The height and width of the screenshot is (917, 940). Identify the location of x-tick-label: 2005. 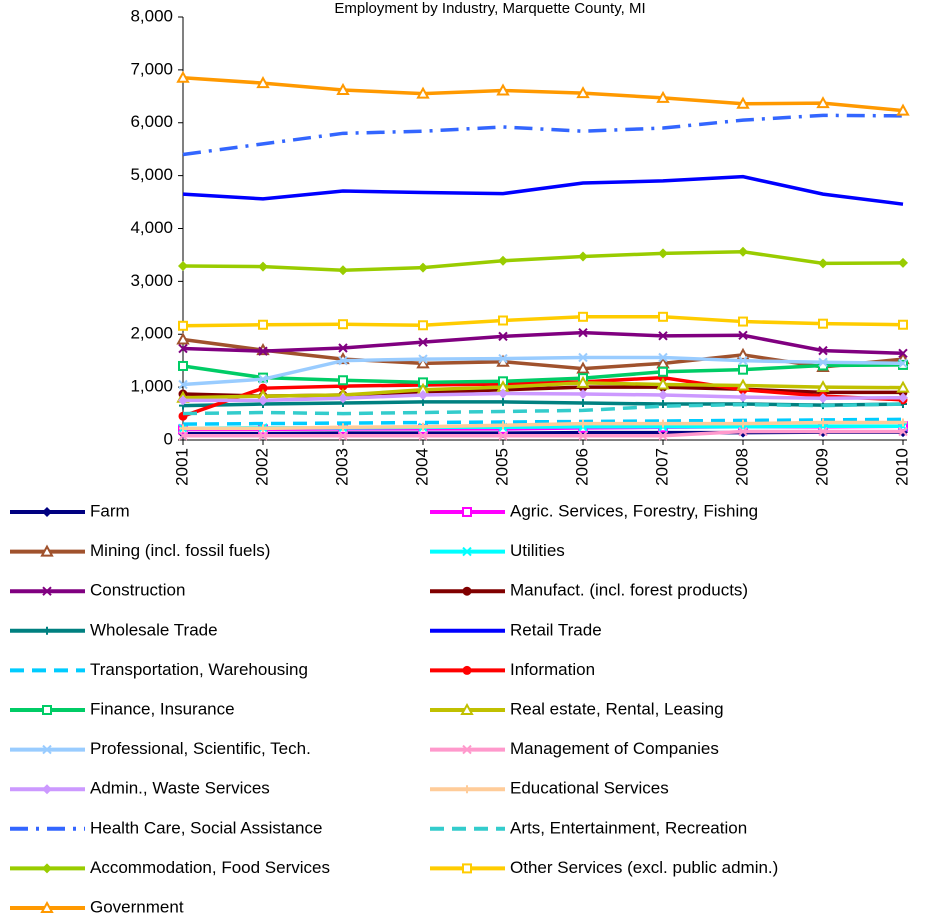
(501, 467).